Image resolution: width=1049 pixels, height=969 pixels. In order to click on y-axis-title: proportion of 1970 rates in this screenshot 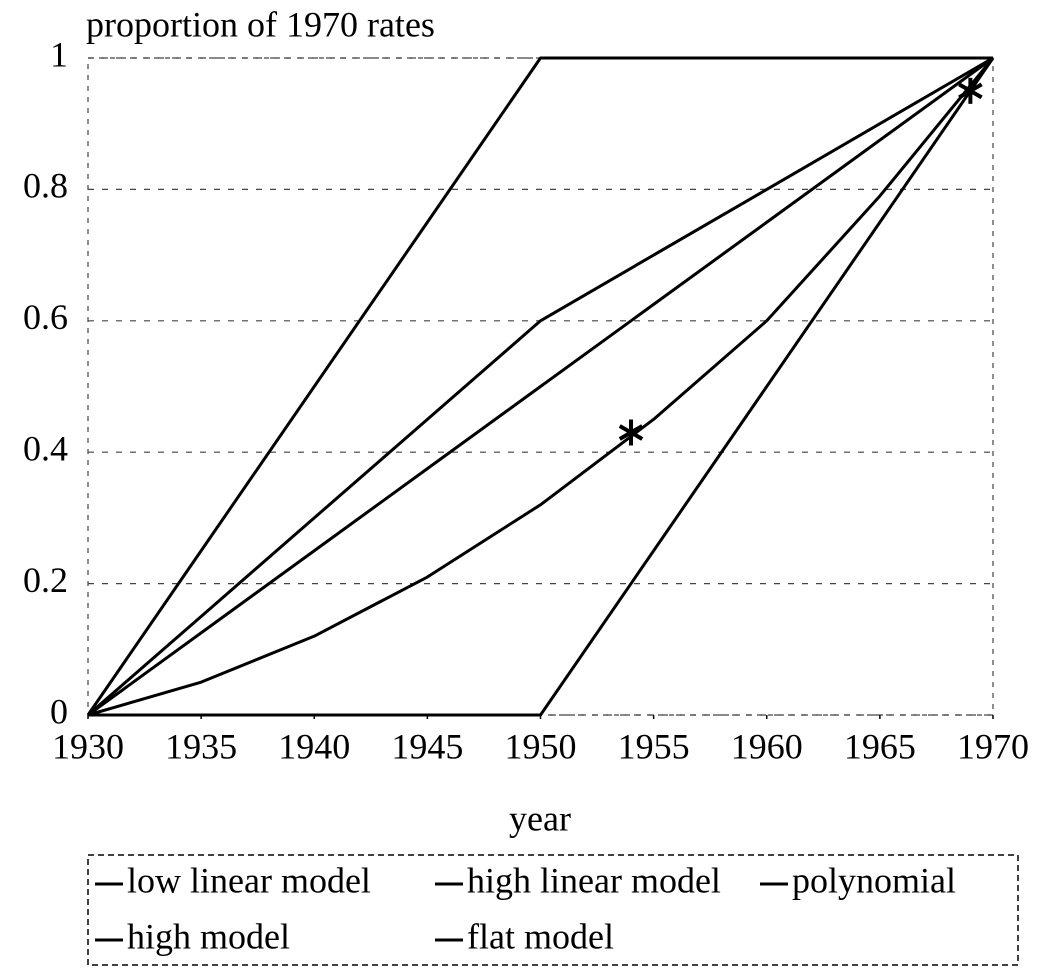, I will do `click(260, 24)`.